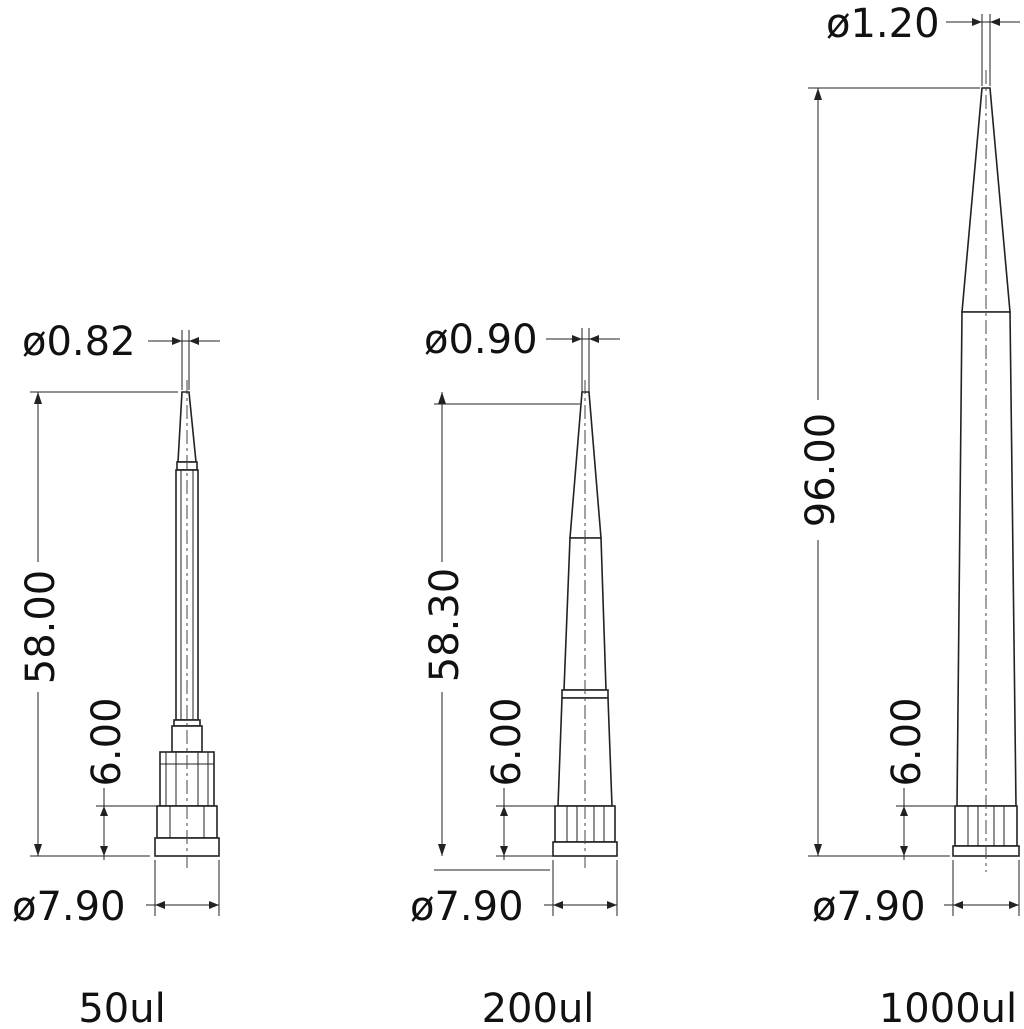  What do you see at coordinates (69, 907) in the screenshot?
I see `tip-50ul-base-diameter-label: ø7.90` at bounding box center [69, 907].